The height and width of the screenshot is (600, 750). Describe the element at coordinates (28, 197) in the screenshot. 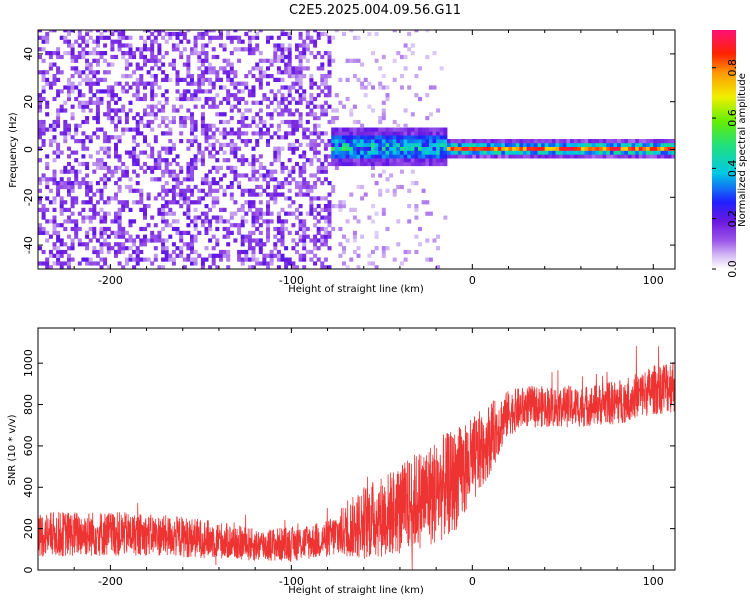

I see `spectrogram-ytick-label: -20` at that location.